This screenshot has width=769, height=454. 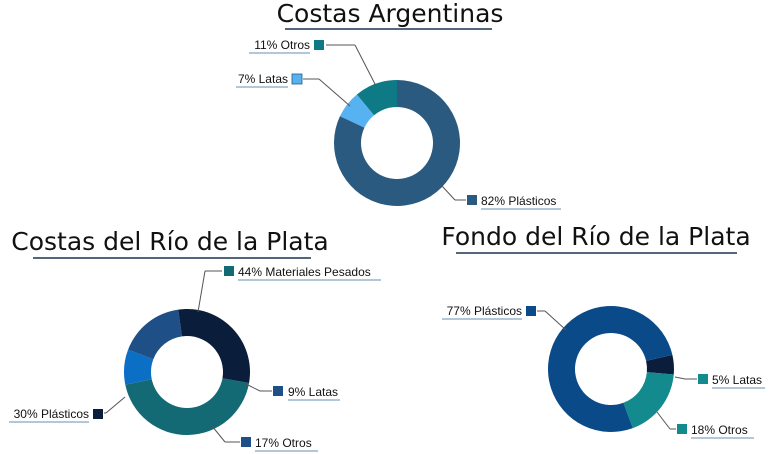 What do you see at coordinates (737, 380) in the screenshot?
I see `data-label: 5% Latas` at bounding box center [737, 380].